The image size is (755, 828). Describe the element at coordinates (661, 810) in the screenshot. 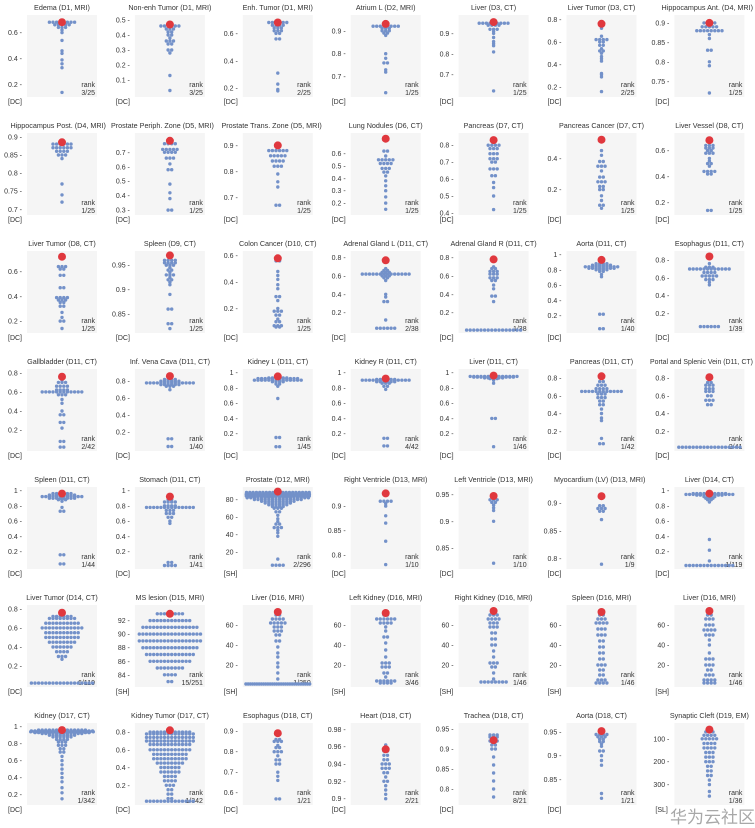

I see `metric-label: [SL]` at that location.